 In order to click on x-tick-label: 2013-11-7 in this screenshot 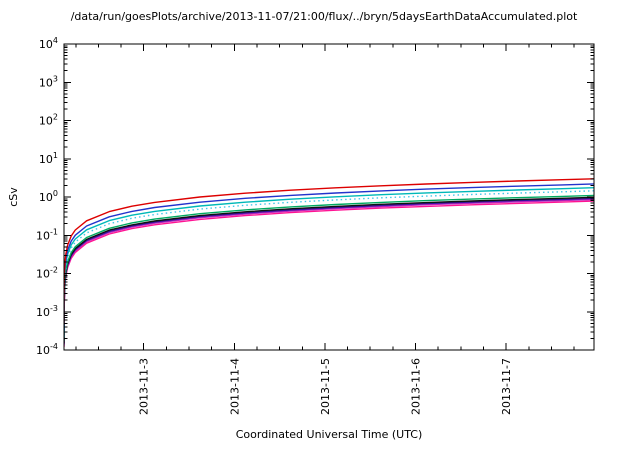, I will do `click(506, 386)`.